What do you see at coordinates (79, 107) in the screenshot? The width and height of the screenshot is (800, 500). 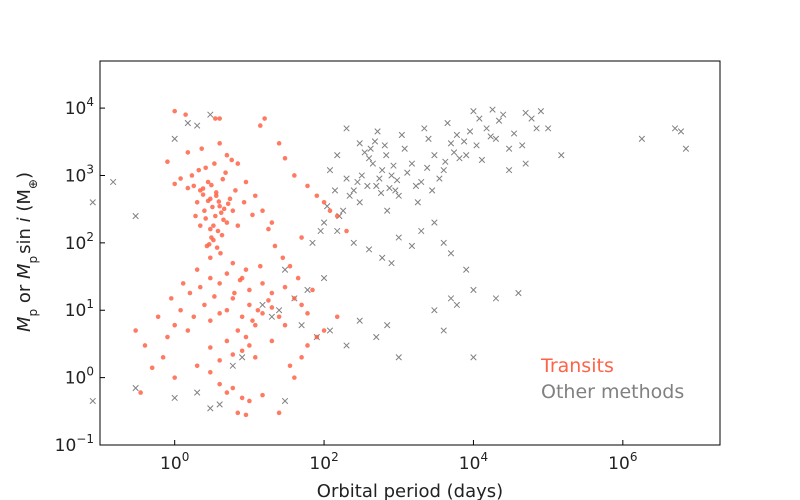 I see `y-tick-label: 10⁴` at bounding box center [79, 107].